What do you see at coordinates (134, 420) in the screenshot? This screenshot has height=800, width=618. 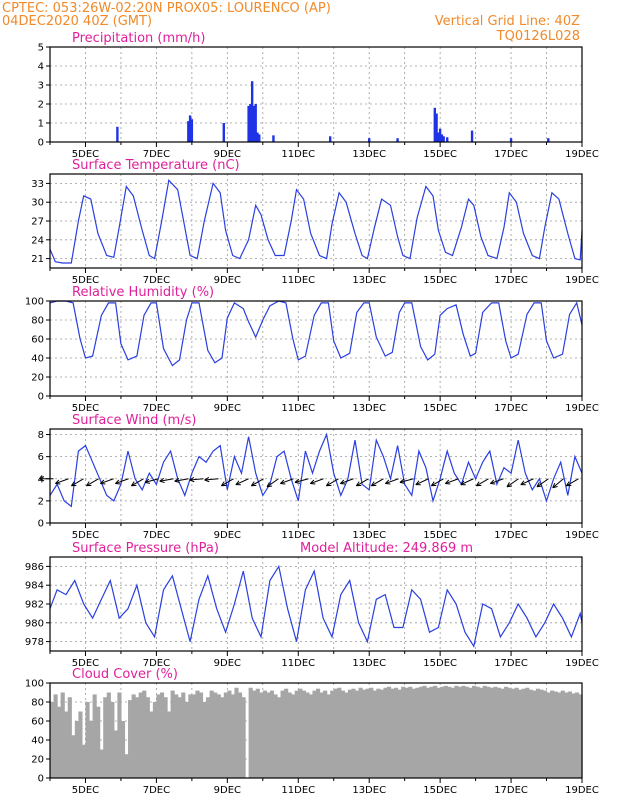 I see `wind-title: Surface Wind (m/s)` at bounding box center [134, 420].